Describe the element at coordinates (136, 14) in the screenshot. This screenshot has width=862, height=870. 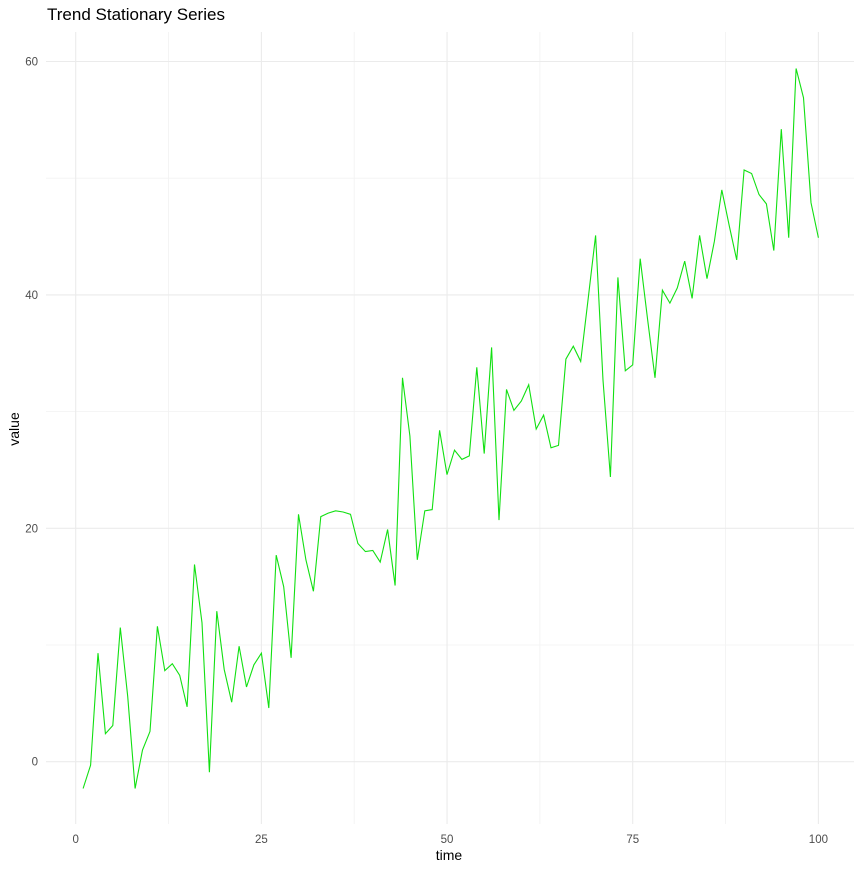
I see `chart-title: Trend Stationary Series` at that location.